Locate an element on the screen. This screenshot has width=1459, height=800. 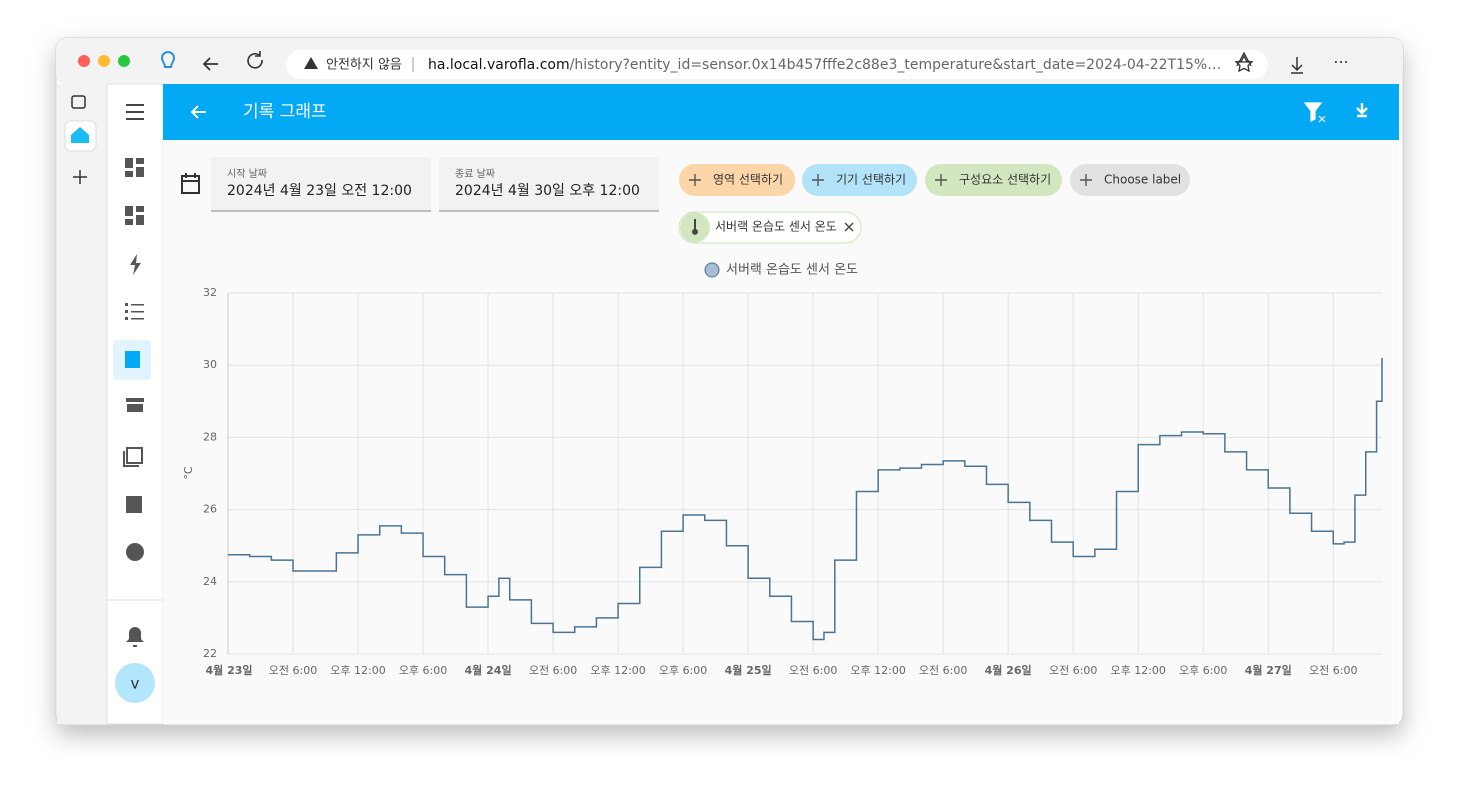
start-field is located at coordinates (321, 184).